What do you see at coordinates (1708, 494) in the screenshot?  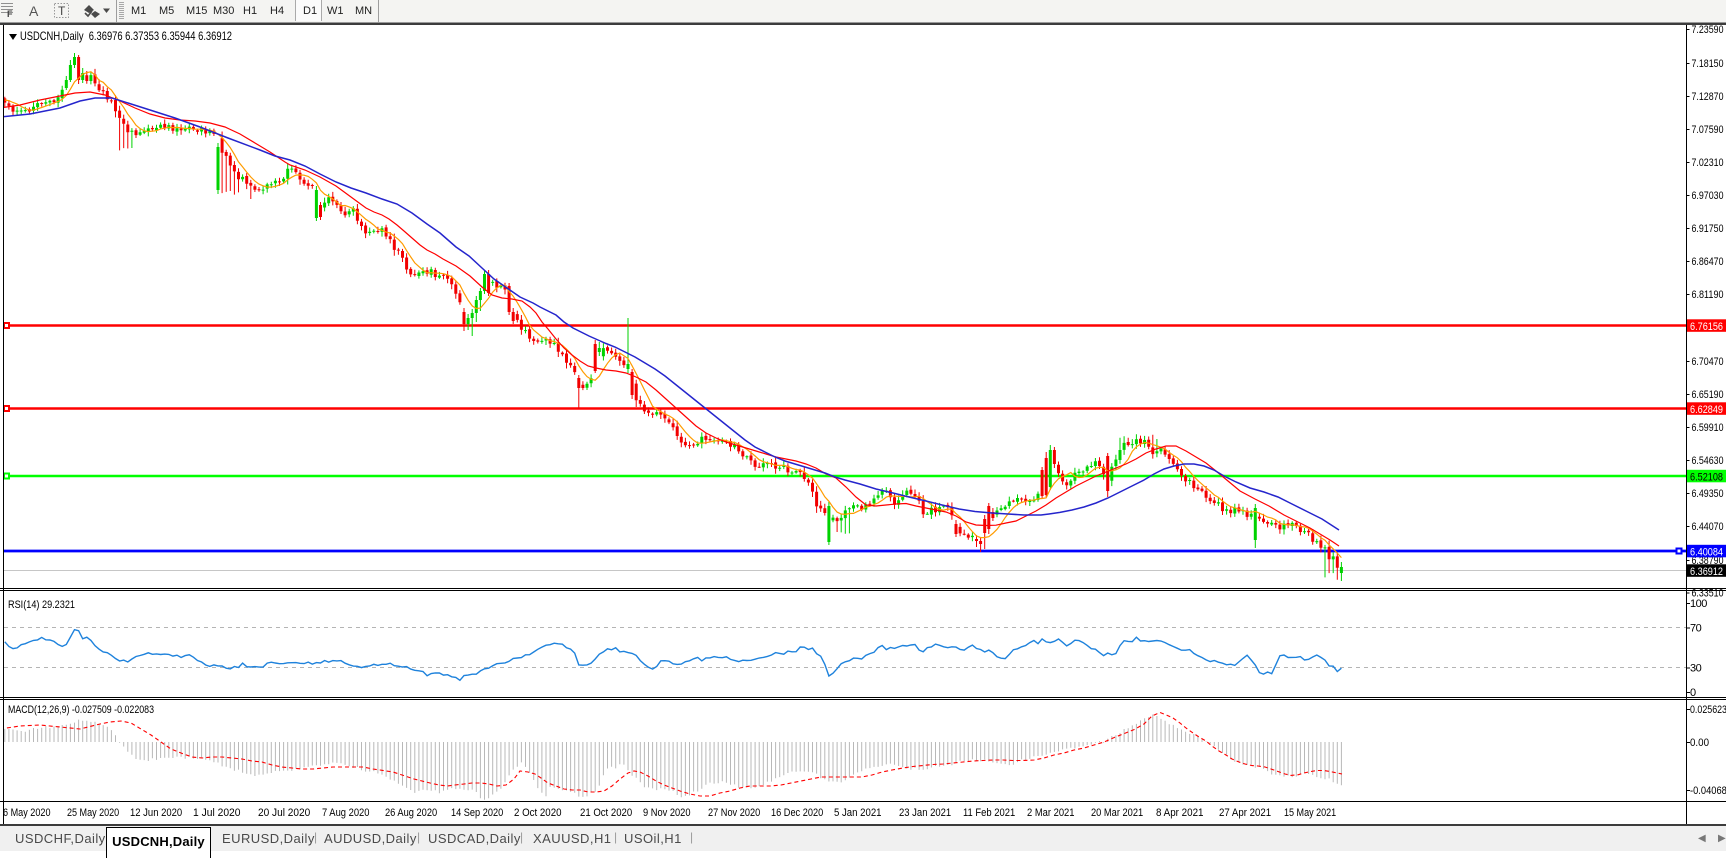 I see `svg-text: 6.49350` at bounding box center [1708, 494].